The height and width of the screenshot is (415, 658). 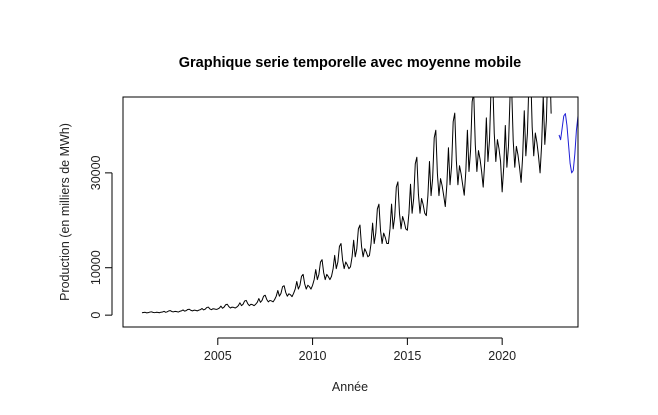 What do you see at coordinates (568, 143) in the screenshot?
I see `series-line-moyenne-mobile` at bounding box center [568, 143].